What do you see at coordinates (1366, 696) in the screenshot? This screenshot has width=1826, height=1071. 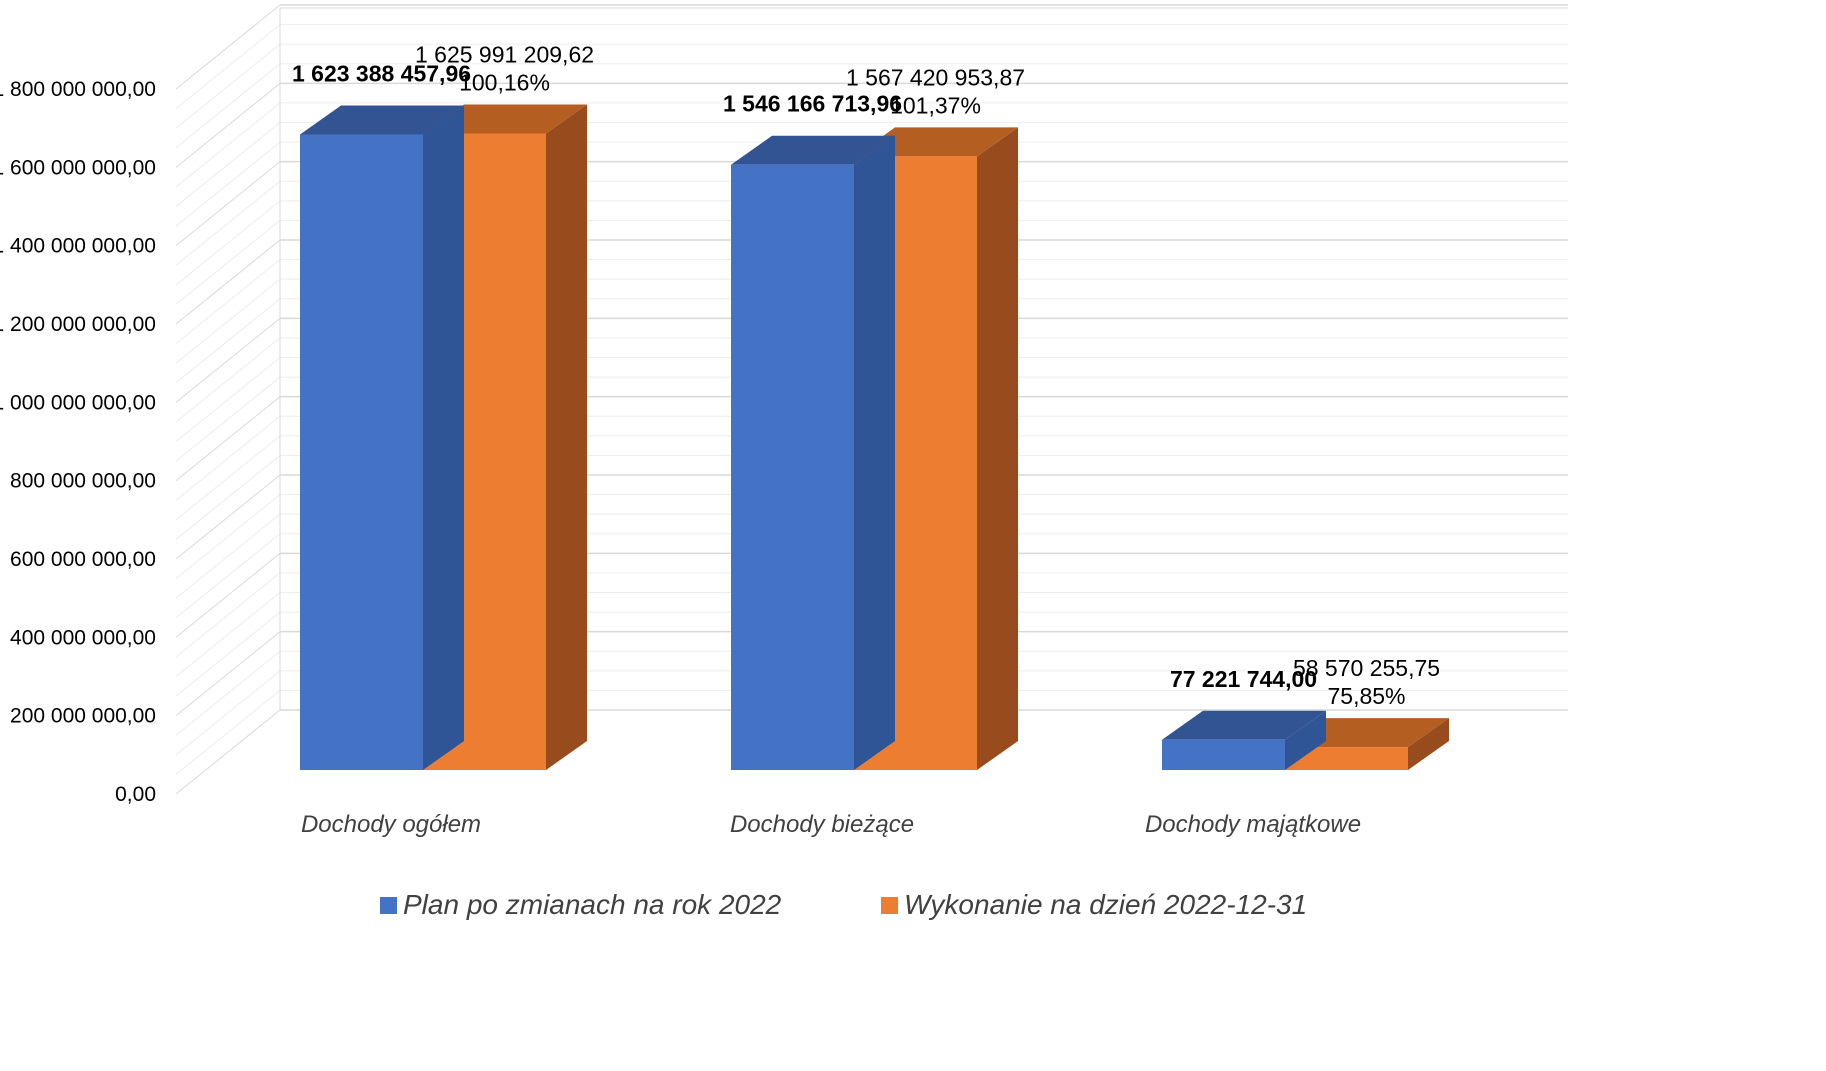 I see `data-label-percent: 75,85%` at bounding box center [1366, 696].